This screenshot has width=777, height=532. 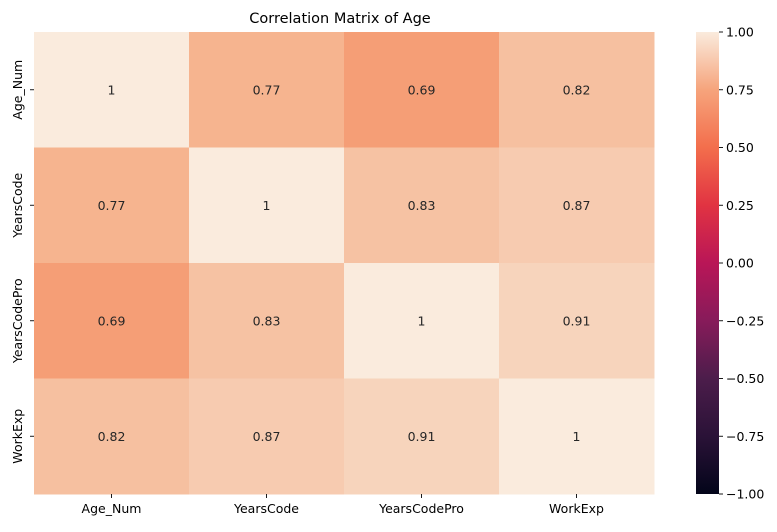 What do you see at coordinates (17, 436) in the screenshot?
I see `y-tick-label: WorkExp` at bounding box center [17, 436].